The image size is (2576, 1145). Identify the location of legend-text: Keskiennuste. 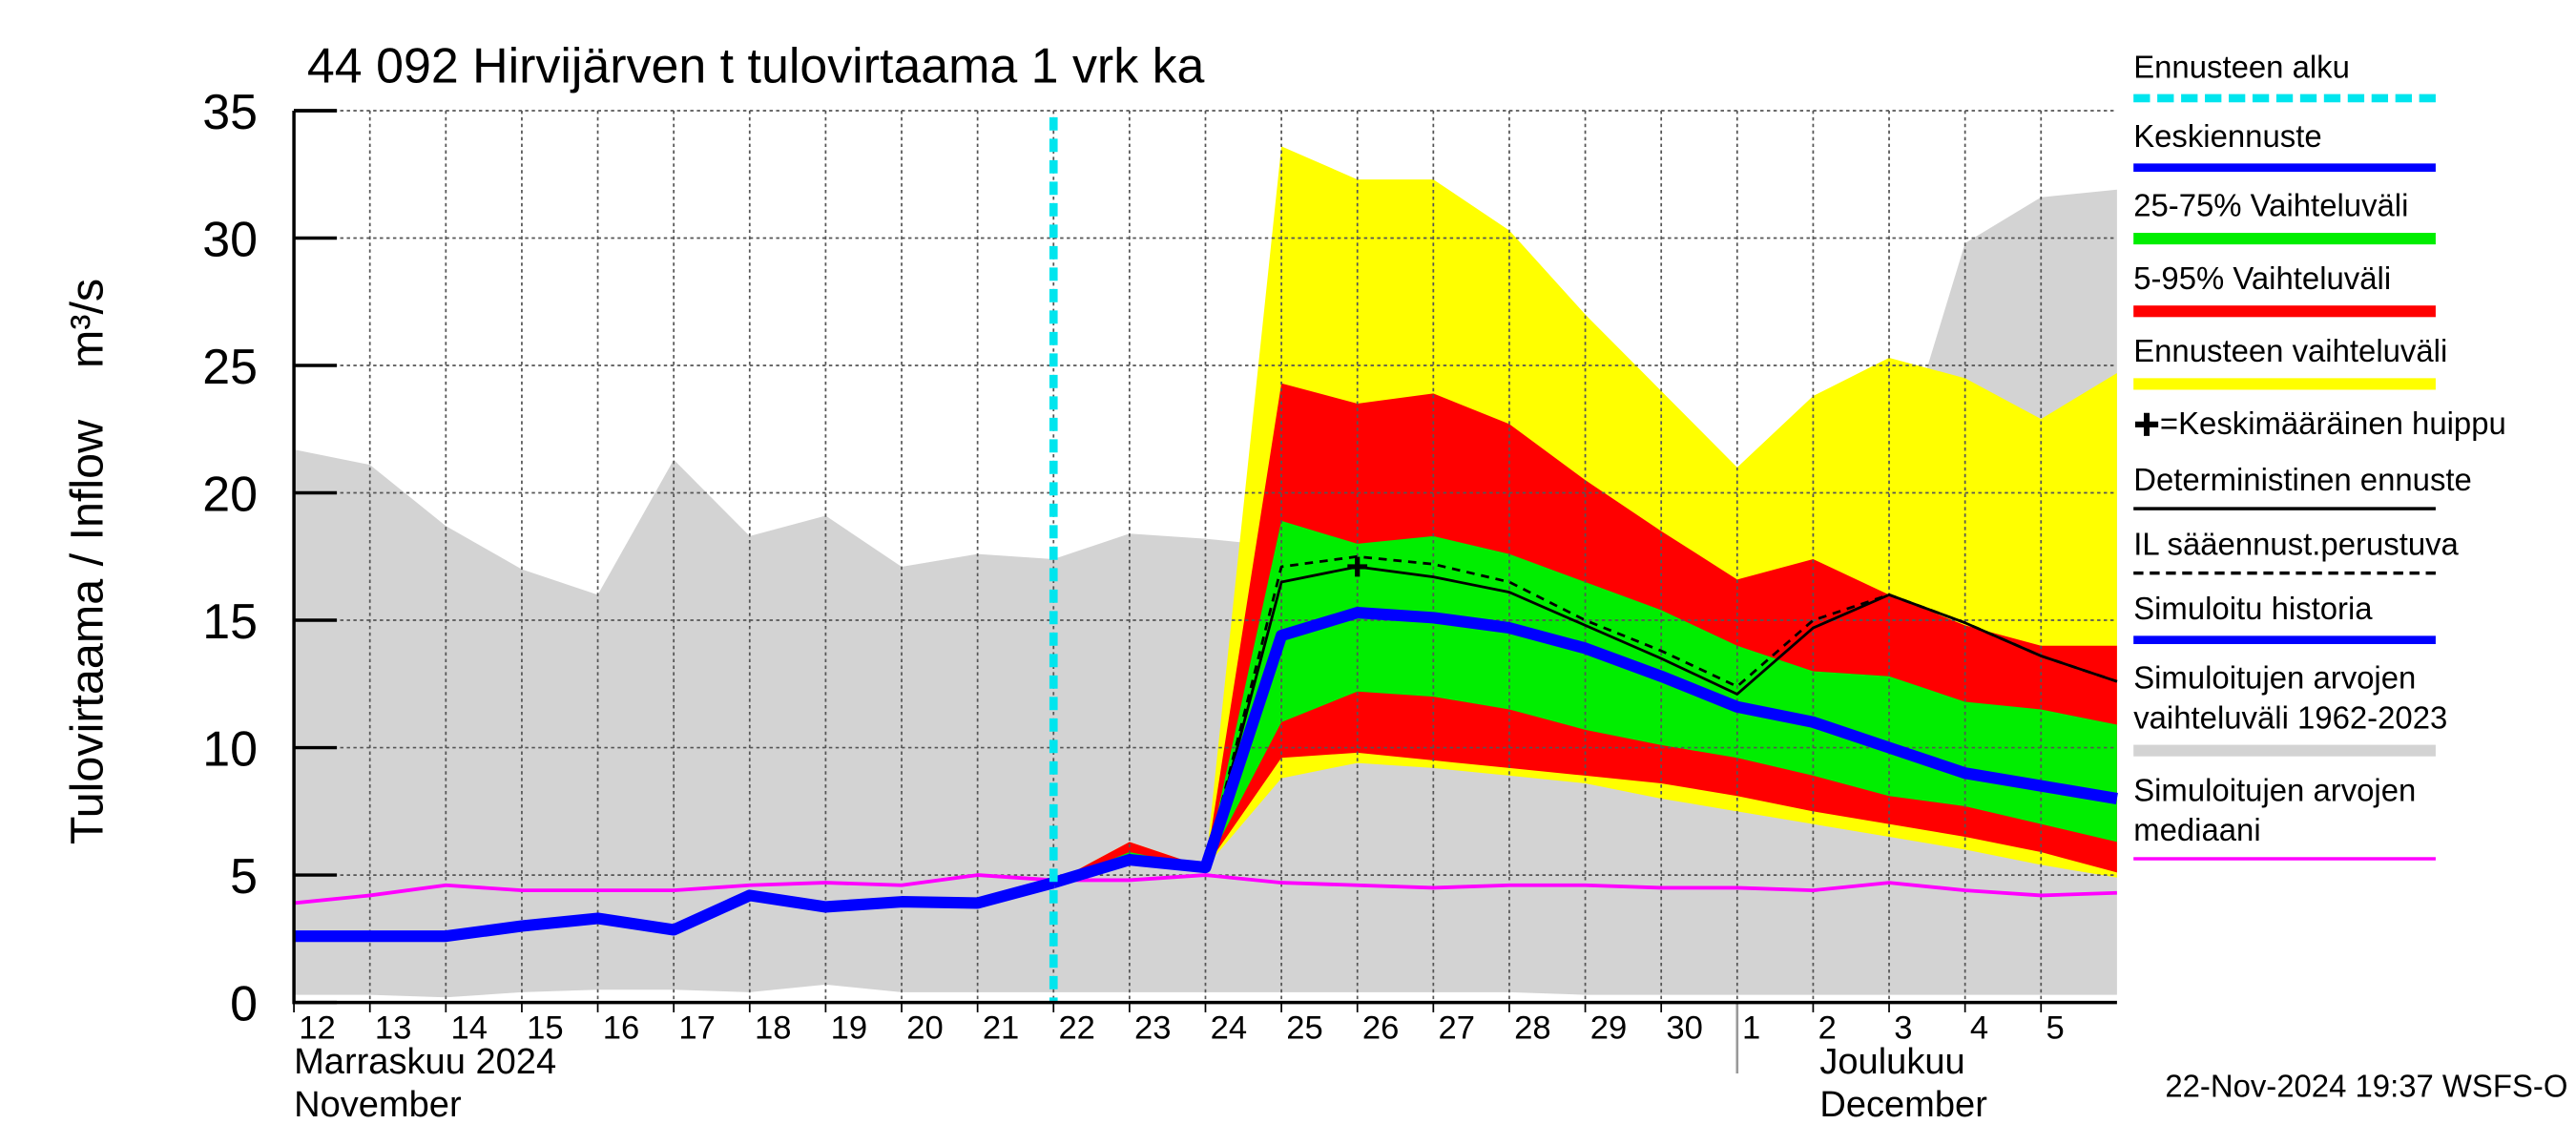
(2227, 138).